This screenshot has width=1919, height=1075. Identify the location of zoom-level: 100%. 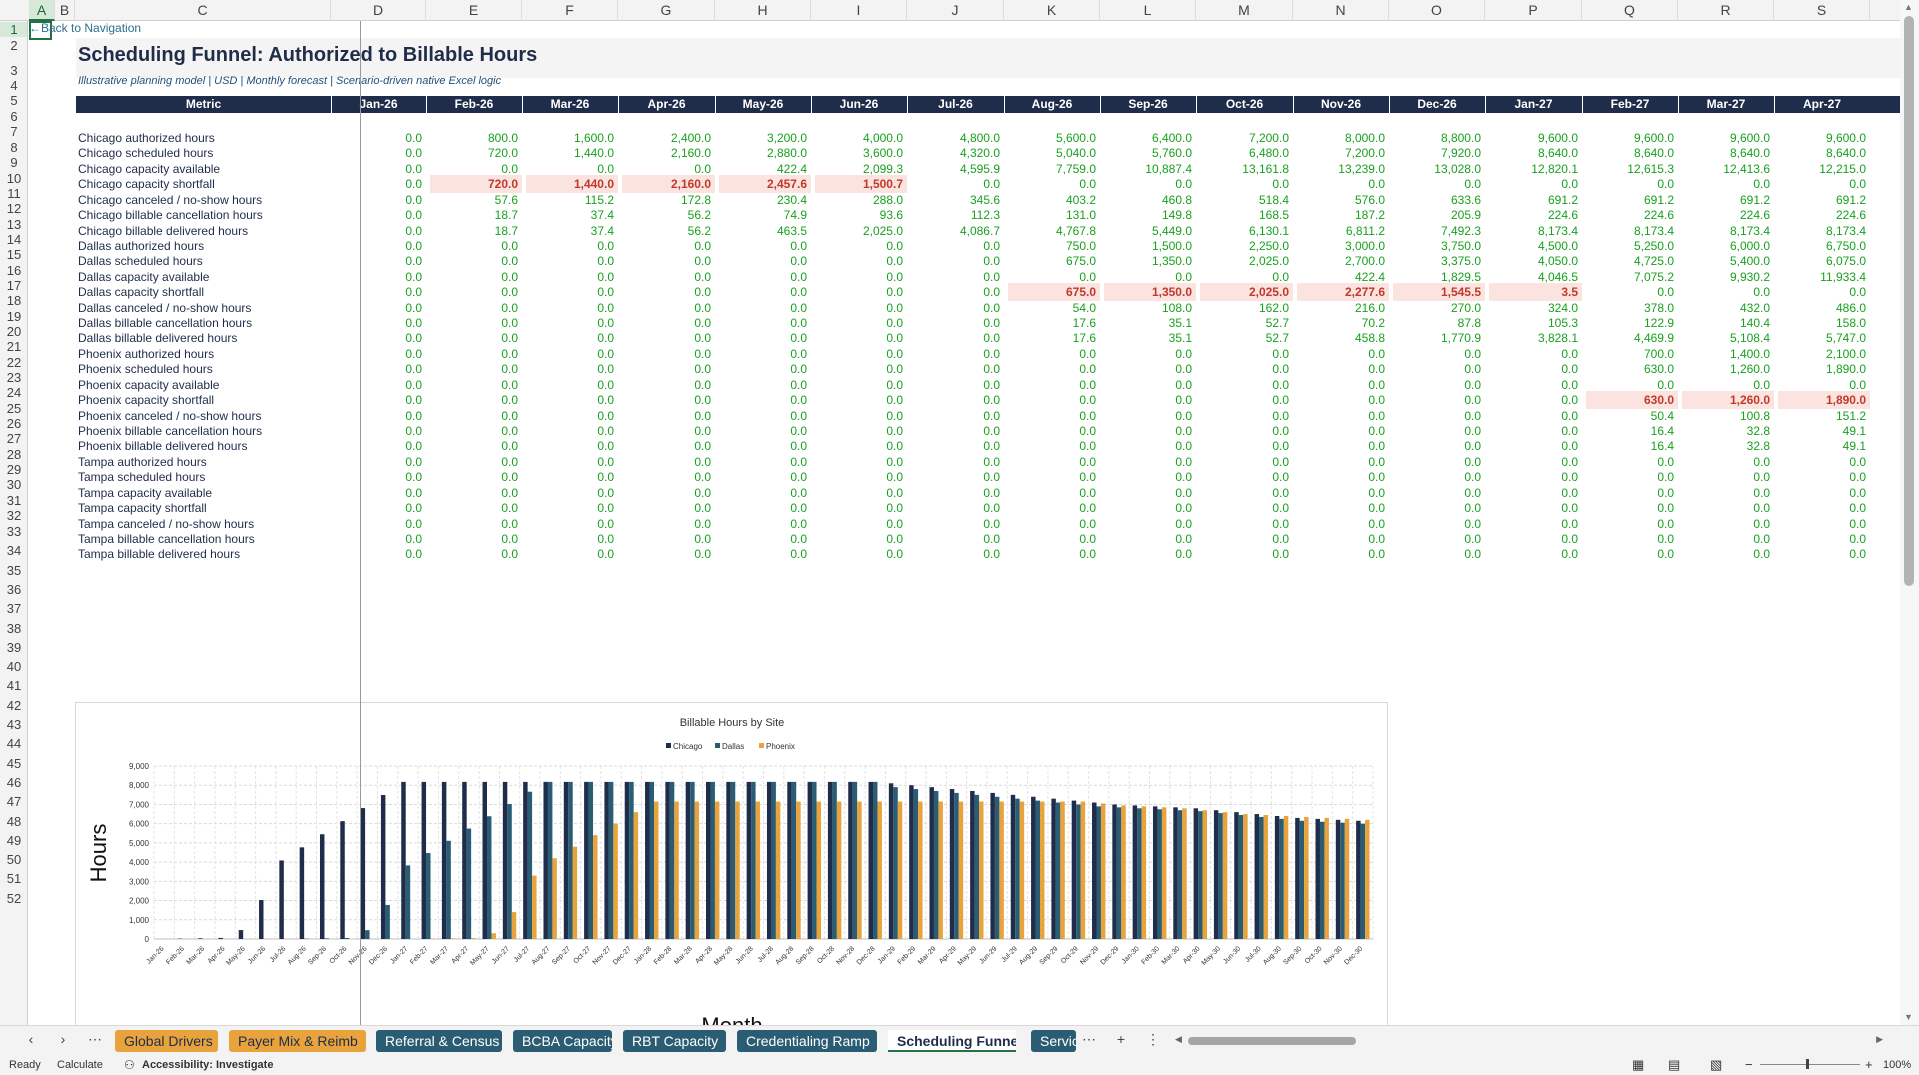
(1897, 1065).